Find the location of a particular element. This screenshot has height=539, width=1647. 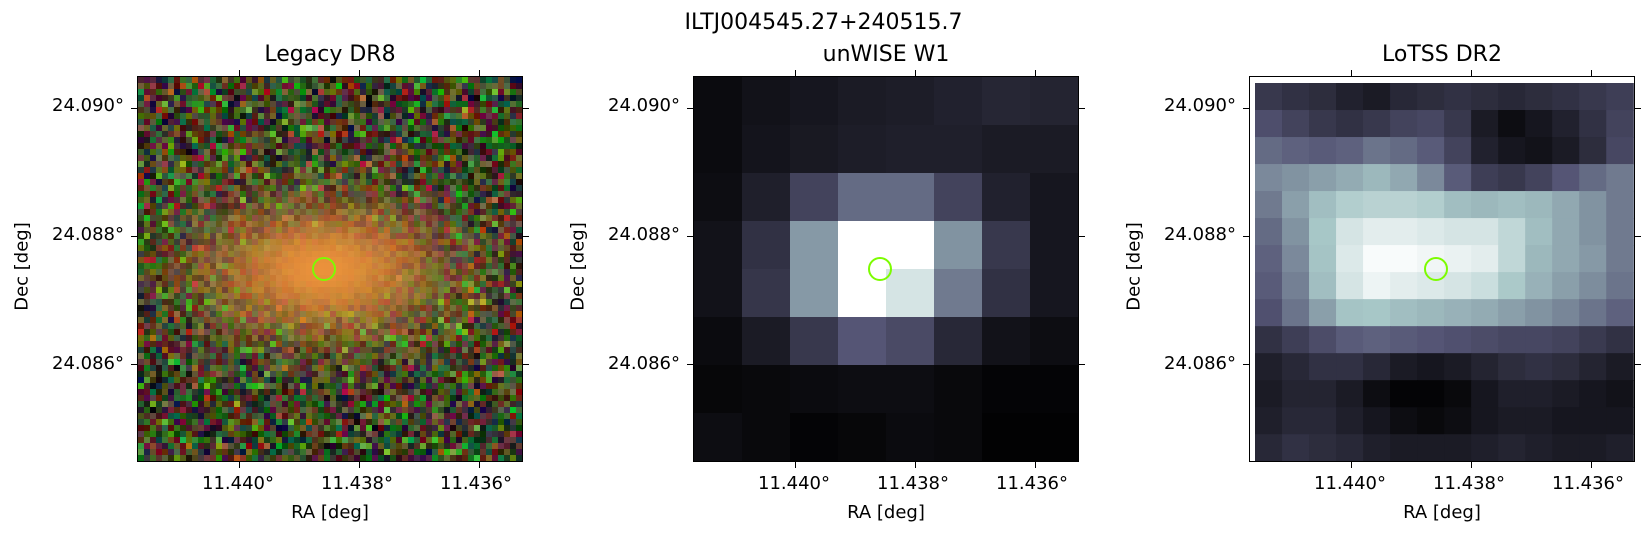

y-tick-label: 24.088° is located at coordinates (644, 234).